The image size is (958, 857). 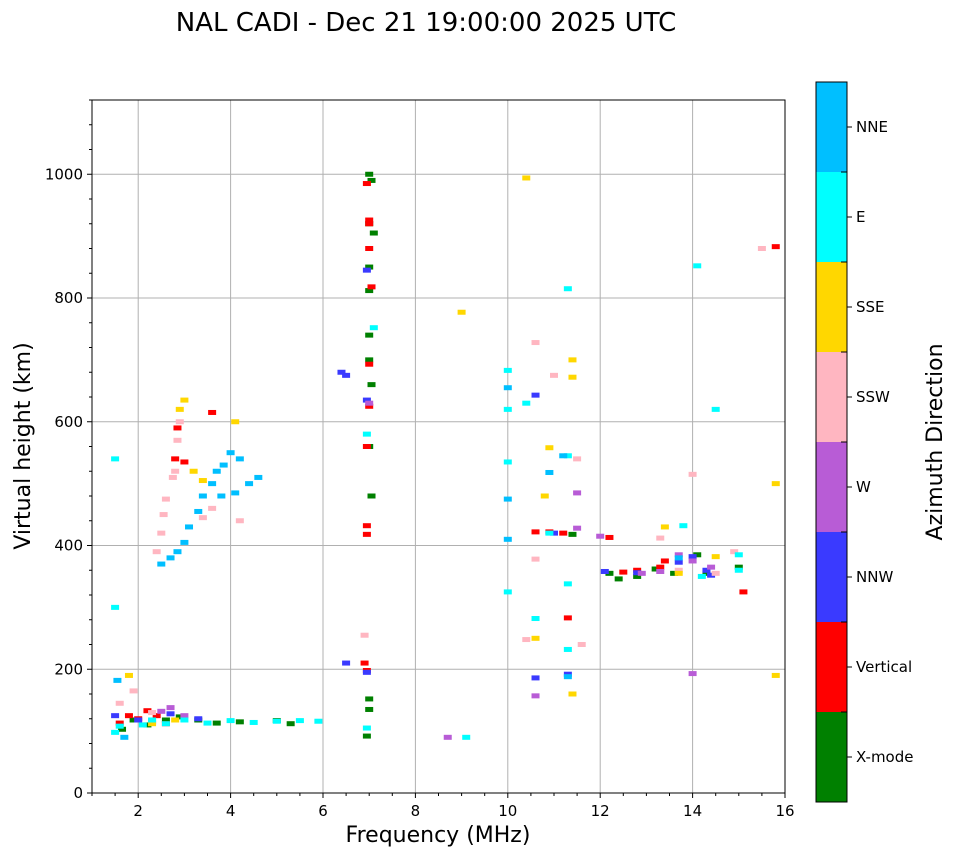 I want to click on x-axis-ticks: 2 4 6 8 10 12 14 16, so click(x=443, y=806).